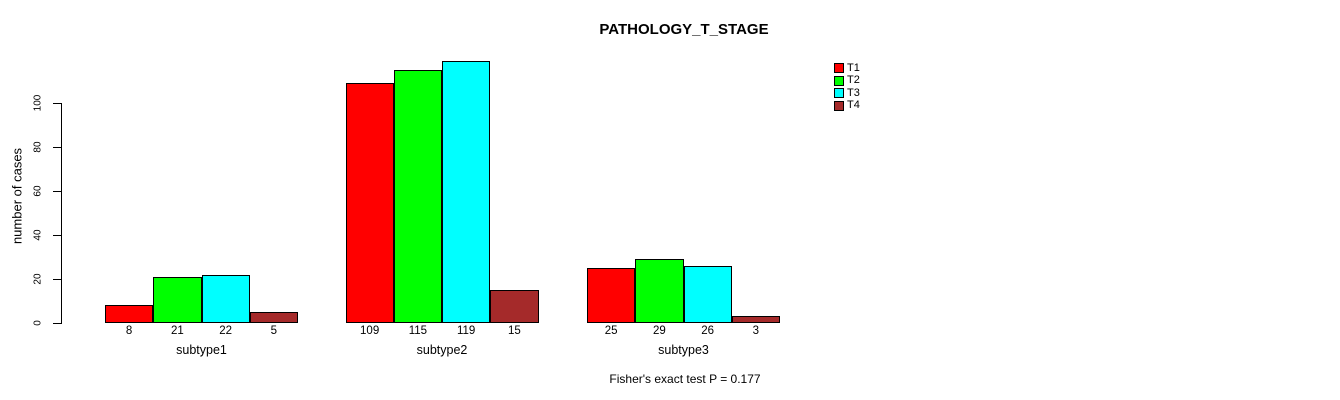 The width and height of the screenshot is (1340, 400). I want to click on bar-t1-subtype1, so click(129, 314).